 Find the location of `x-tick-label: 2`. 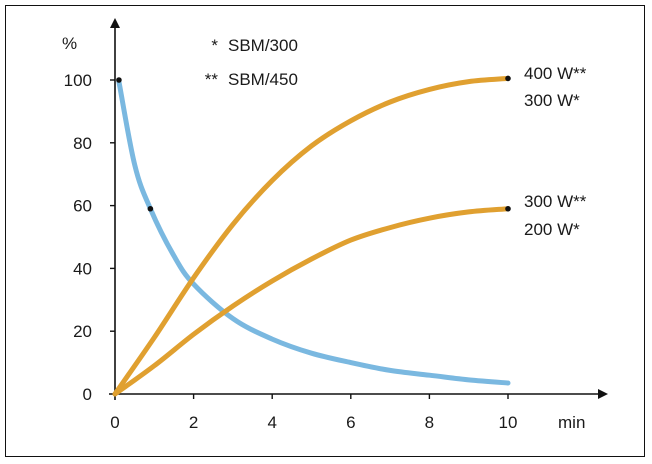

x-tick-label: 2 is located at coordinates (193, 422).